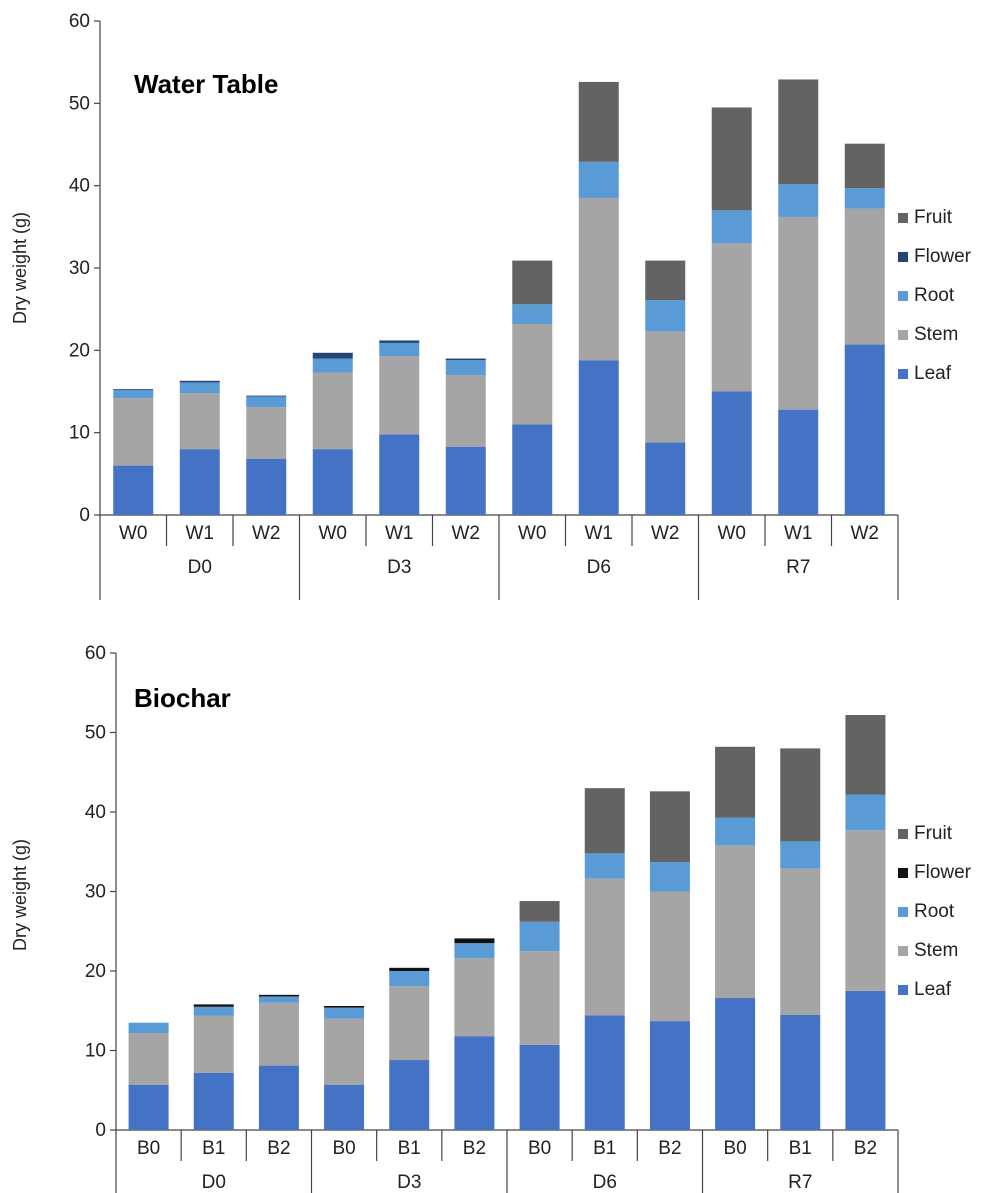 Image resolution: width=1000 pixels, height=1193 pixels. What do you see at coordinates (933, 989) in the screenshot?
I see `legend-item-leaf: Leaf` at bounding box center [933, 989].